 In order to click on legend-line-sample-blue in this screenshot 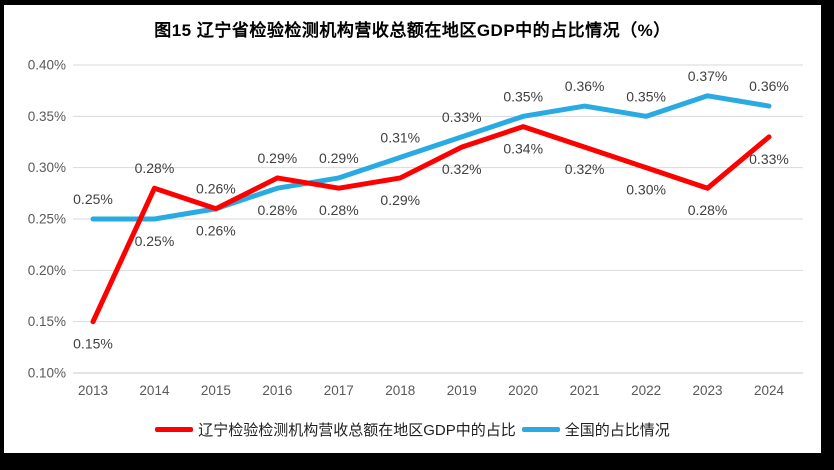, I will do `click(540, 429)`.